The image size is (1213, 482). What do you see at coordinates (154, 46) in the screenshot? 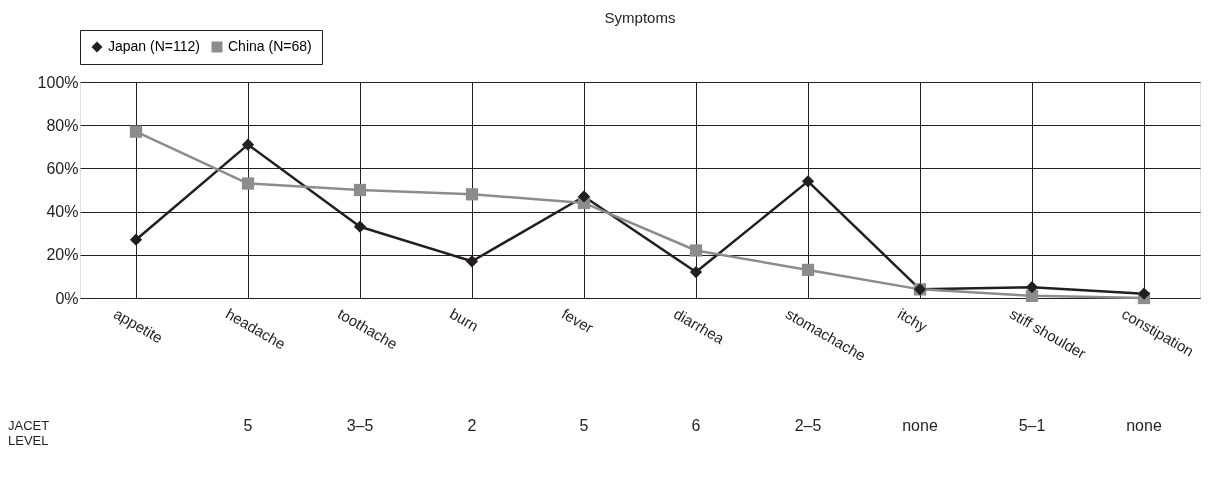
I see `legend-label: Japan (N=112)` at bounding box center [154, 46].